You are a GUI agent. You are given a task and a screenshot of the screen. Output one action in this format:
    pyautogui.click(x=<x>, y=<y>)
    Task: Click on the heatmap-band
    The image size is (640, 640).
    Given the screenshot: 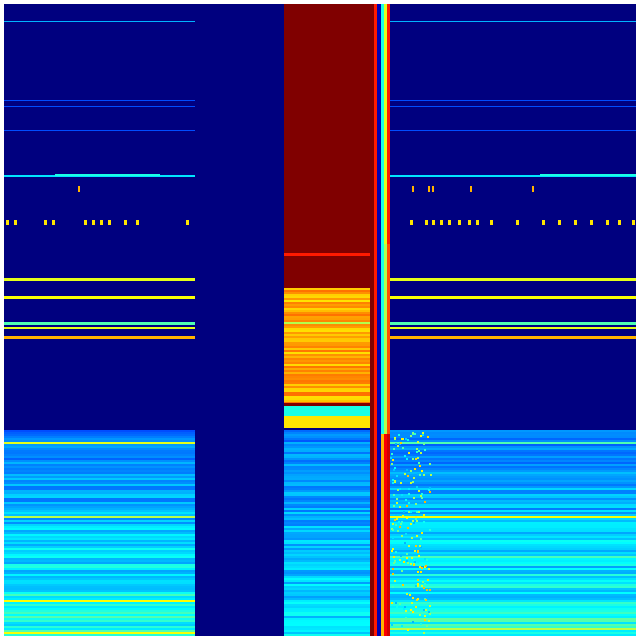 What is the action you would take?
    pyautogui.click(x=99, y=557)
    